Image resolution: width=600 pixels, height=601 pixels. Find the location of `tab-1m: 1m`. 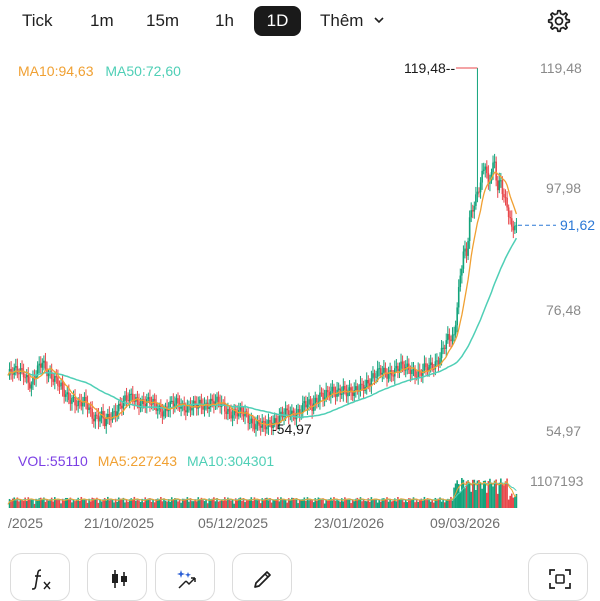

tab-1m: 1m is located at coordinates (102, 20).